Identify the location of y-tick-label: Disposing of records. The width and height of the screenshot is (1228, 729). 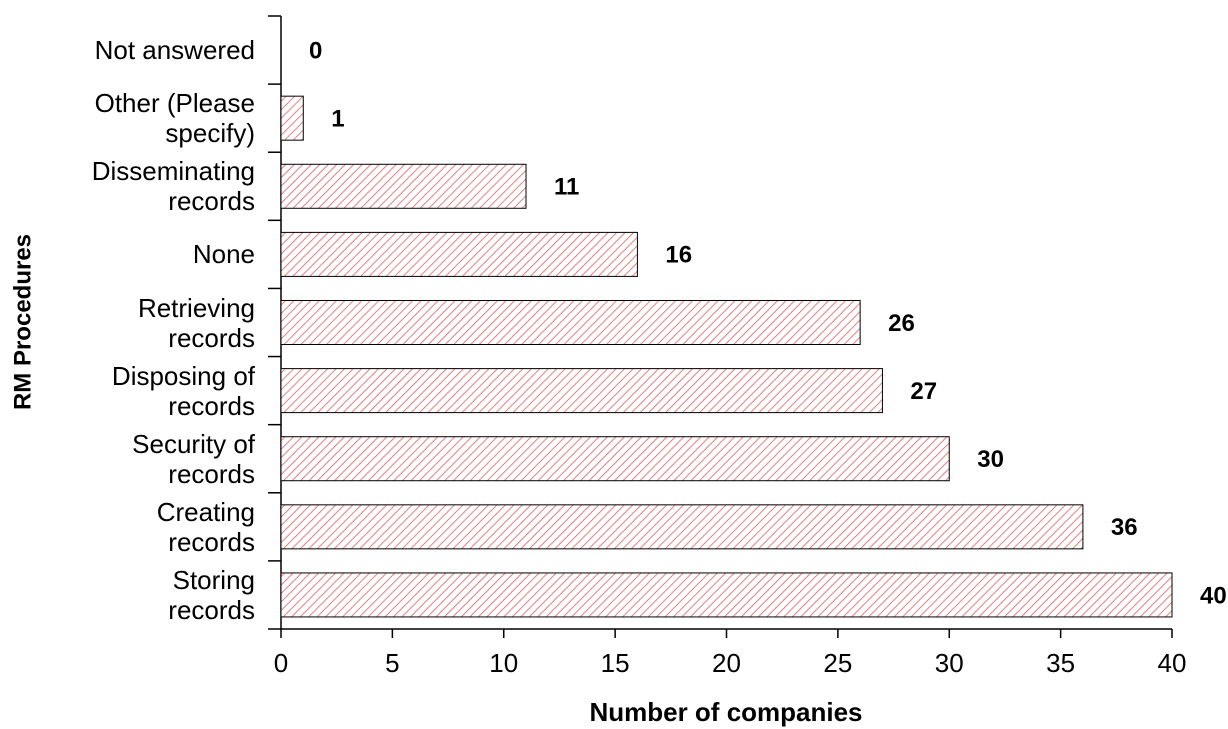
(183, 390).